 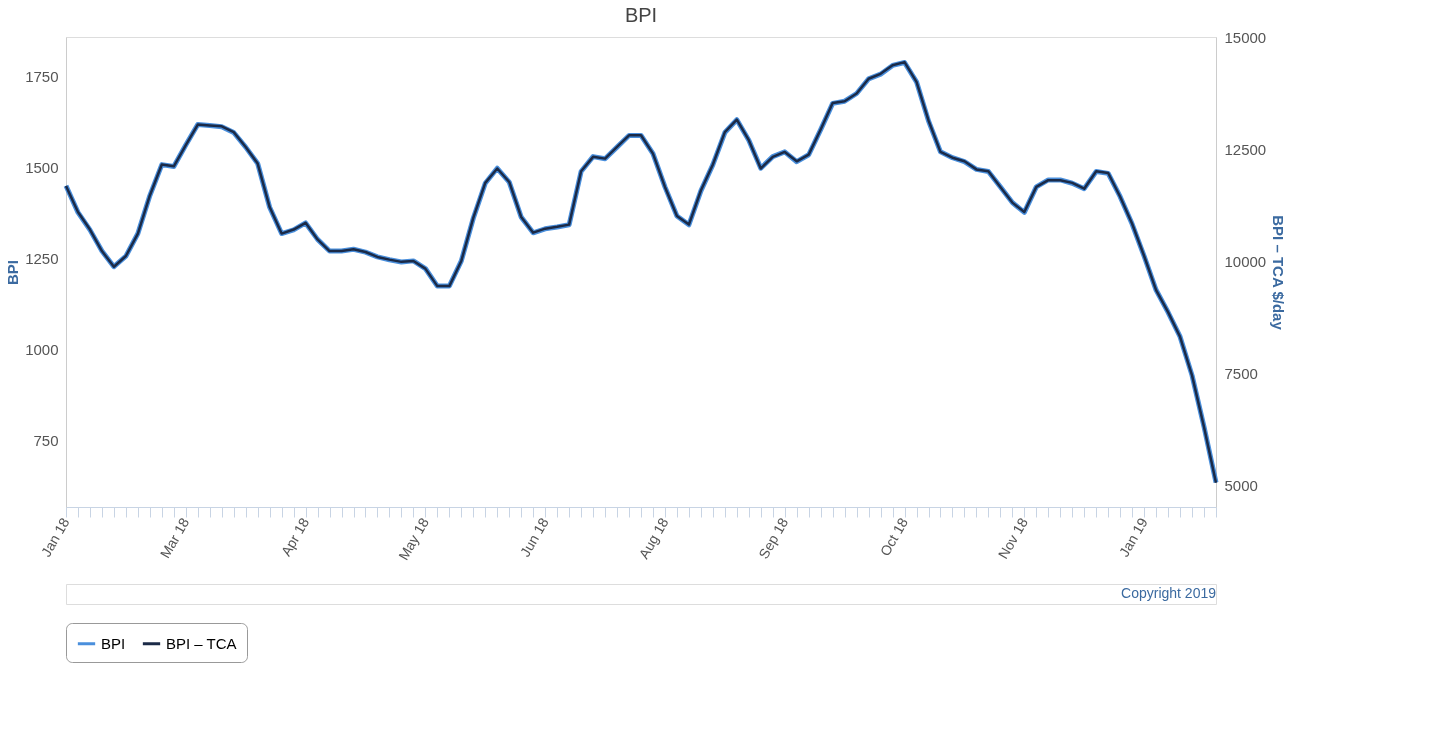 What do you see at coordinates (13, 272) in the screenshot?
I see `y-axis-title: BPI` at bounding box center [13, 272].